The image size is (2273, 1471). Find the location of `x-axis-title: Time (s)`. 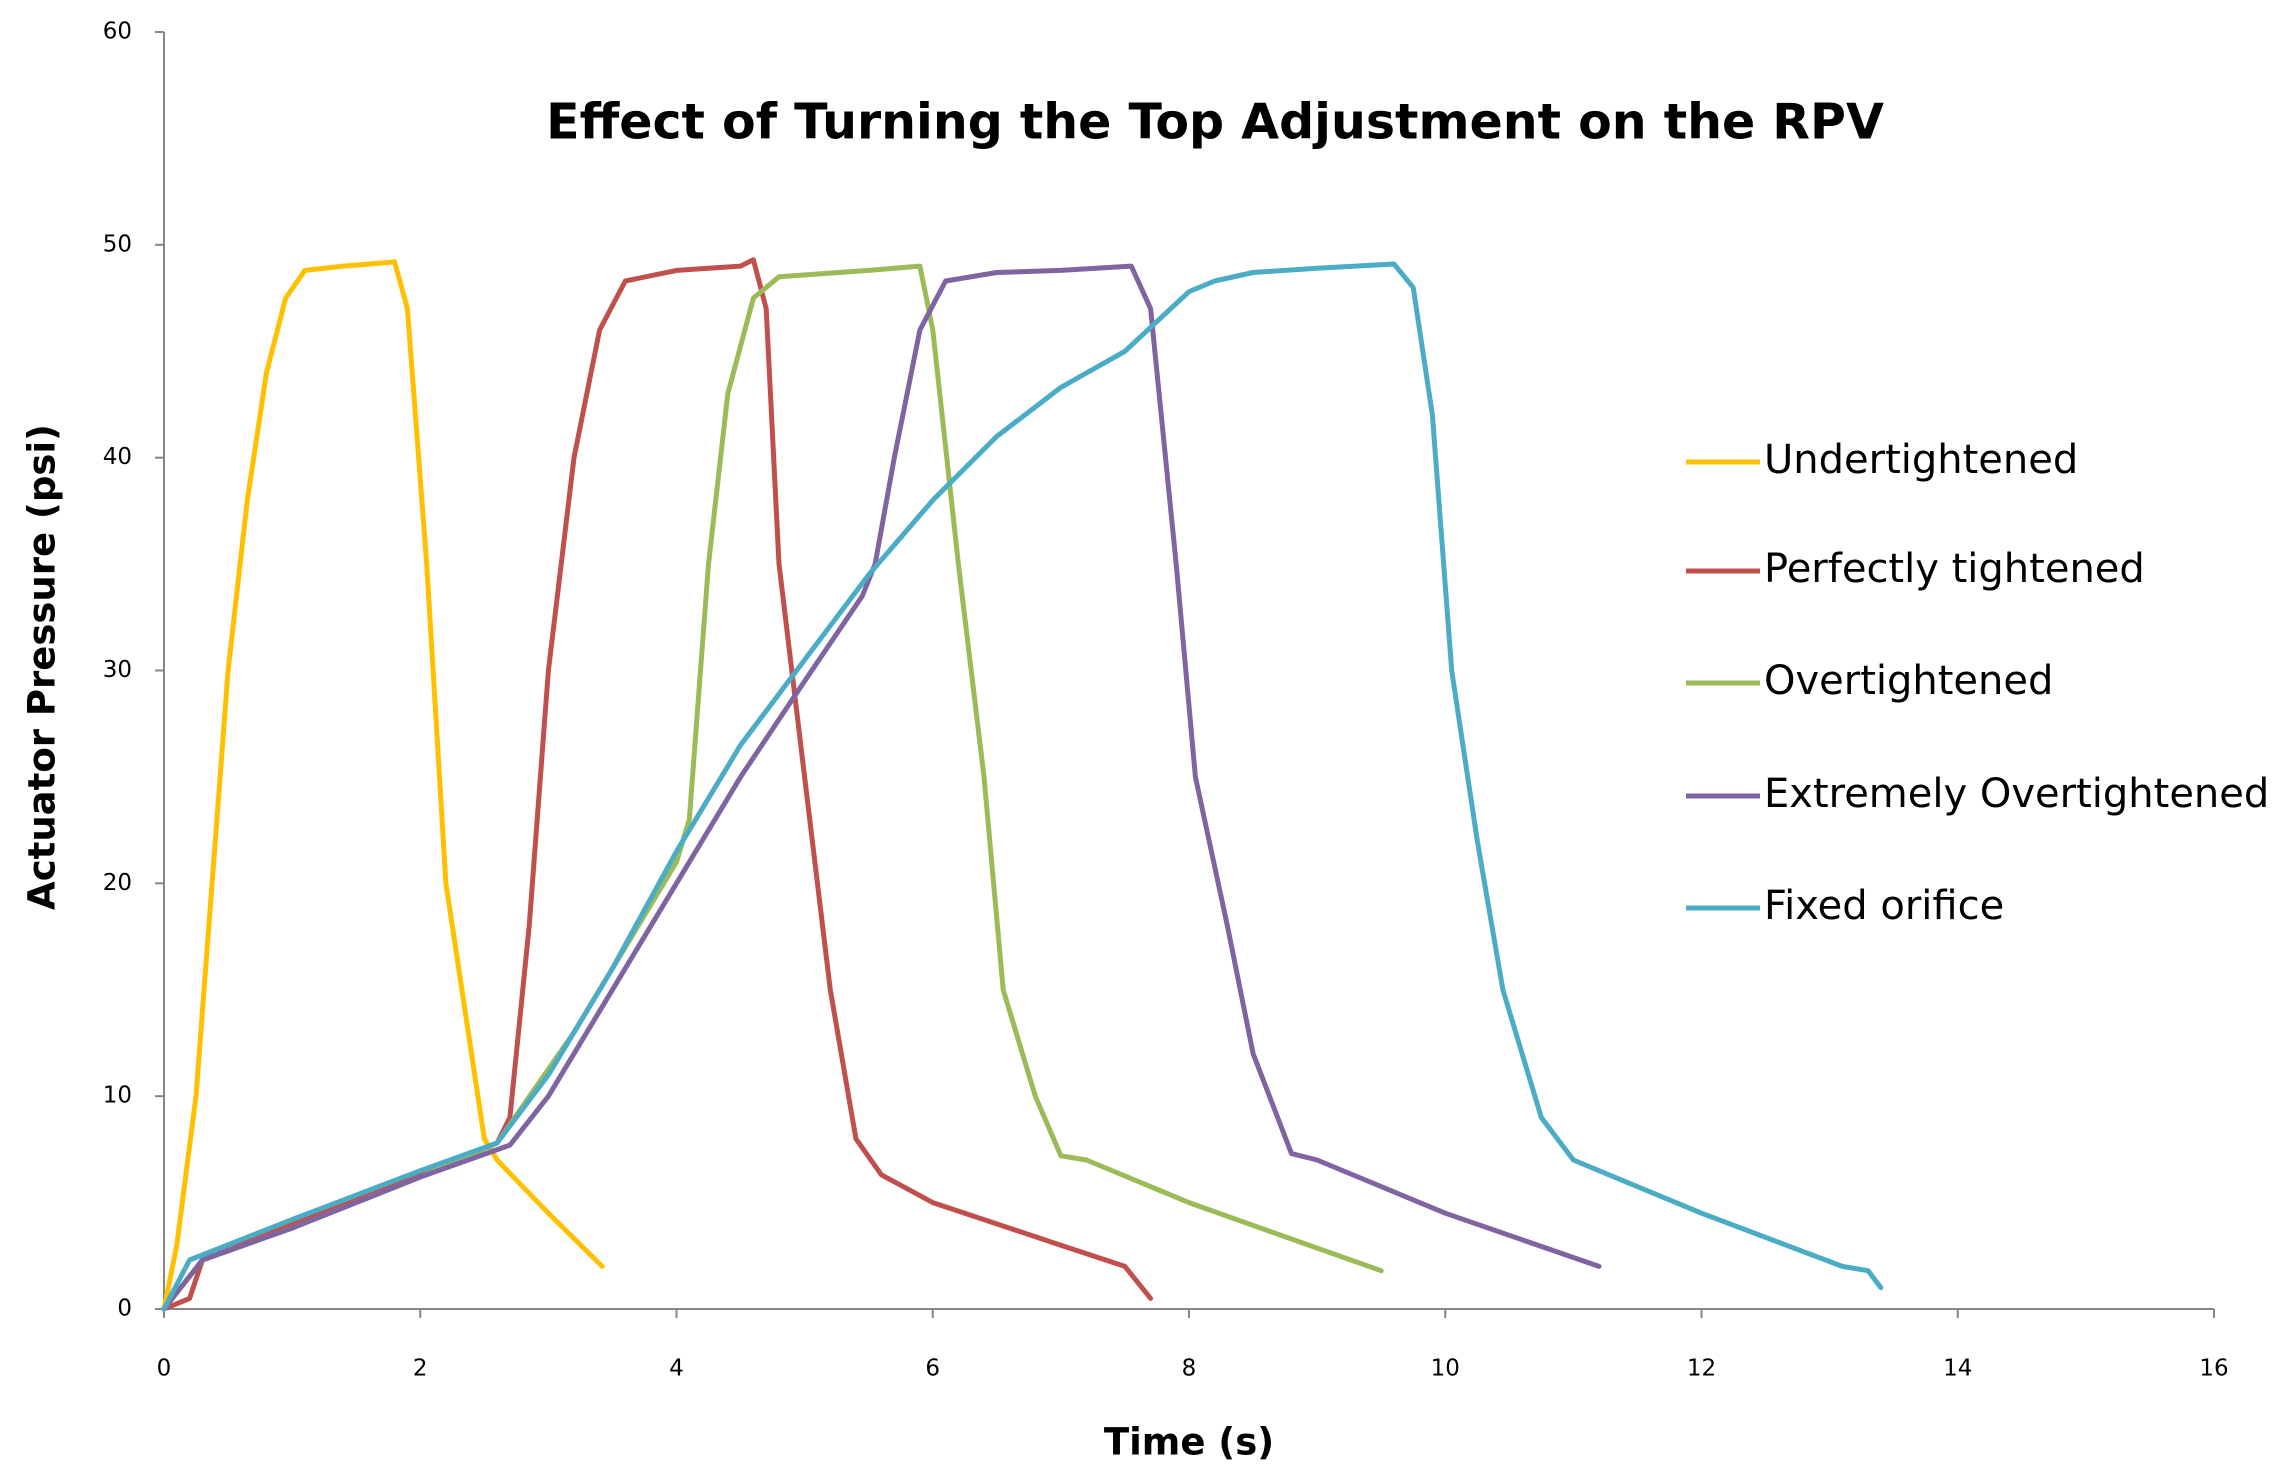

x-axis-title: Time (s) is located at coordinates (1189, 1442).